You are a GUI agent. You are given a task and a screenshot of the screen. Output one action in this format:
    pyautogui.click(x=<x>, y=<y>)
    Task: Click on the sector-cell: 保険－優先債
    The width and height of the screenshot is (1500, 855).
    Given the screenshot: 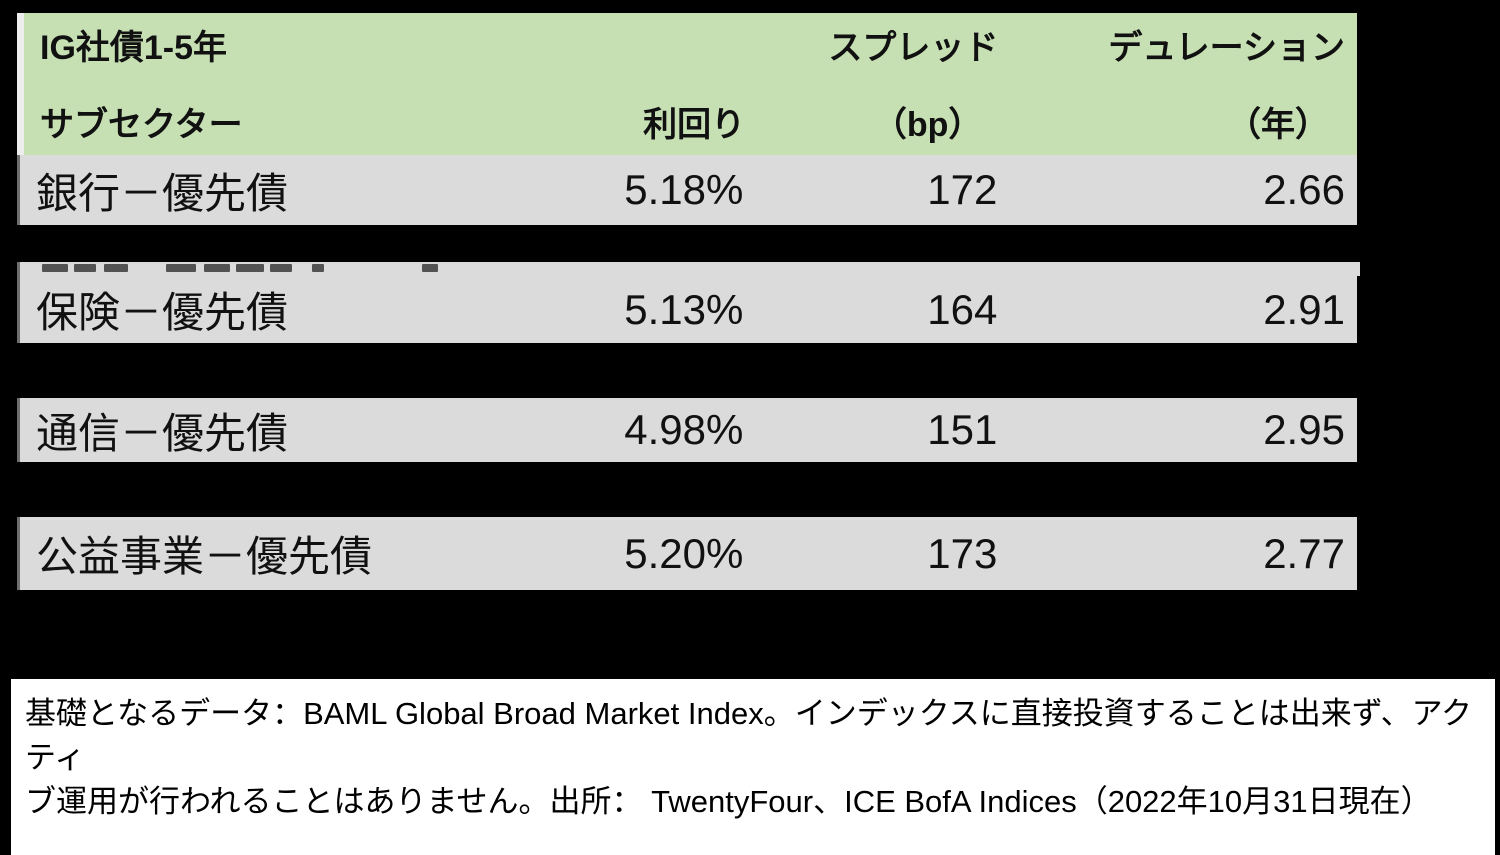 What is the action you would take?
    pyautogui.click(x=162, y=312)
    